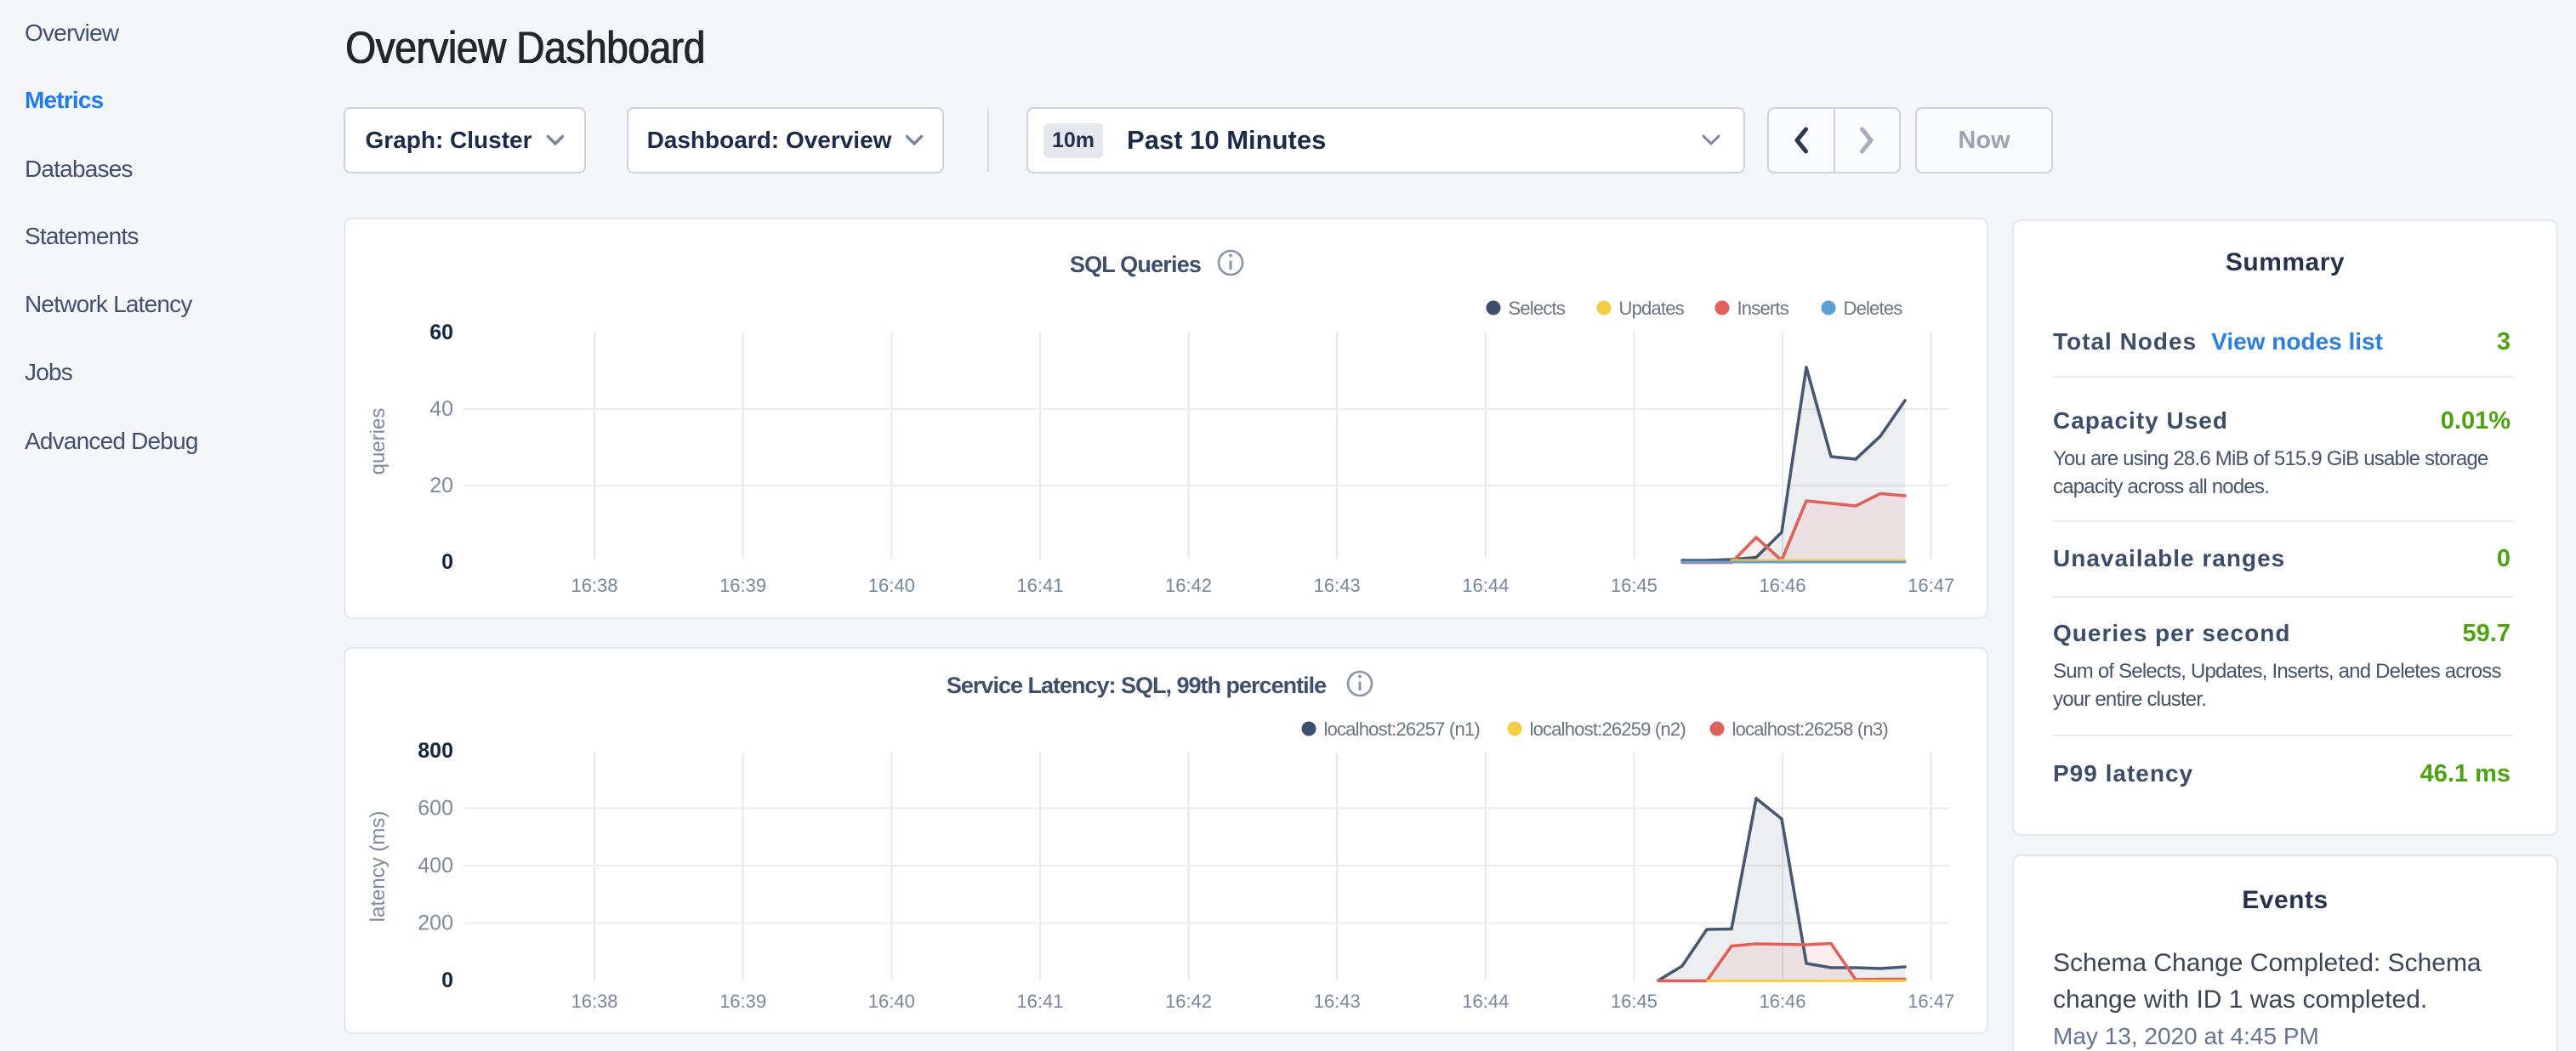 This screenshot has width=2576, height=1051. What do you see at coordinates (1537, 308) in the screenshot?
I see `svg-text: Selects` at bounding box center [1537, 308].